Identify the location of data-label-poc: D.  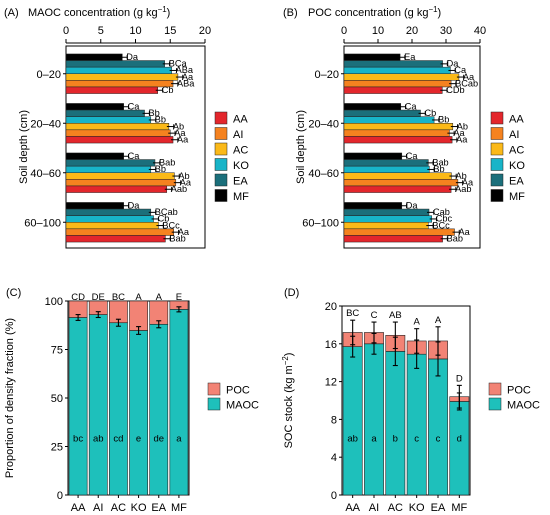
(459, 378).